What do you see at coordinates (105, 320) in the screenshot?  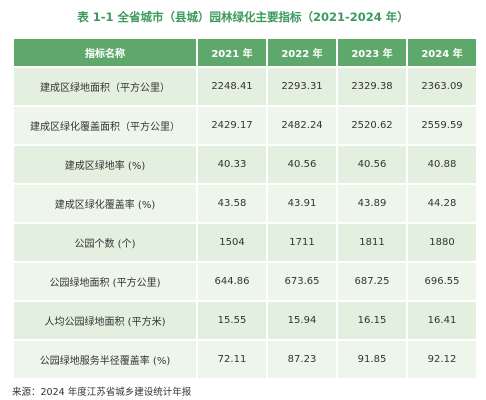 I see `row-label: 人均公园绿地面积 (平方米)` at bounding box center [105, 320].